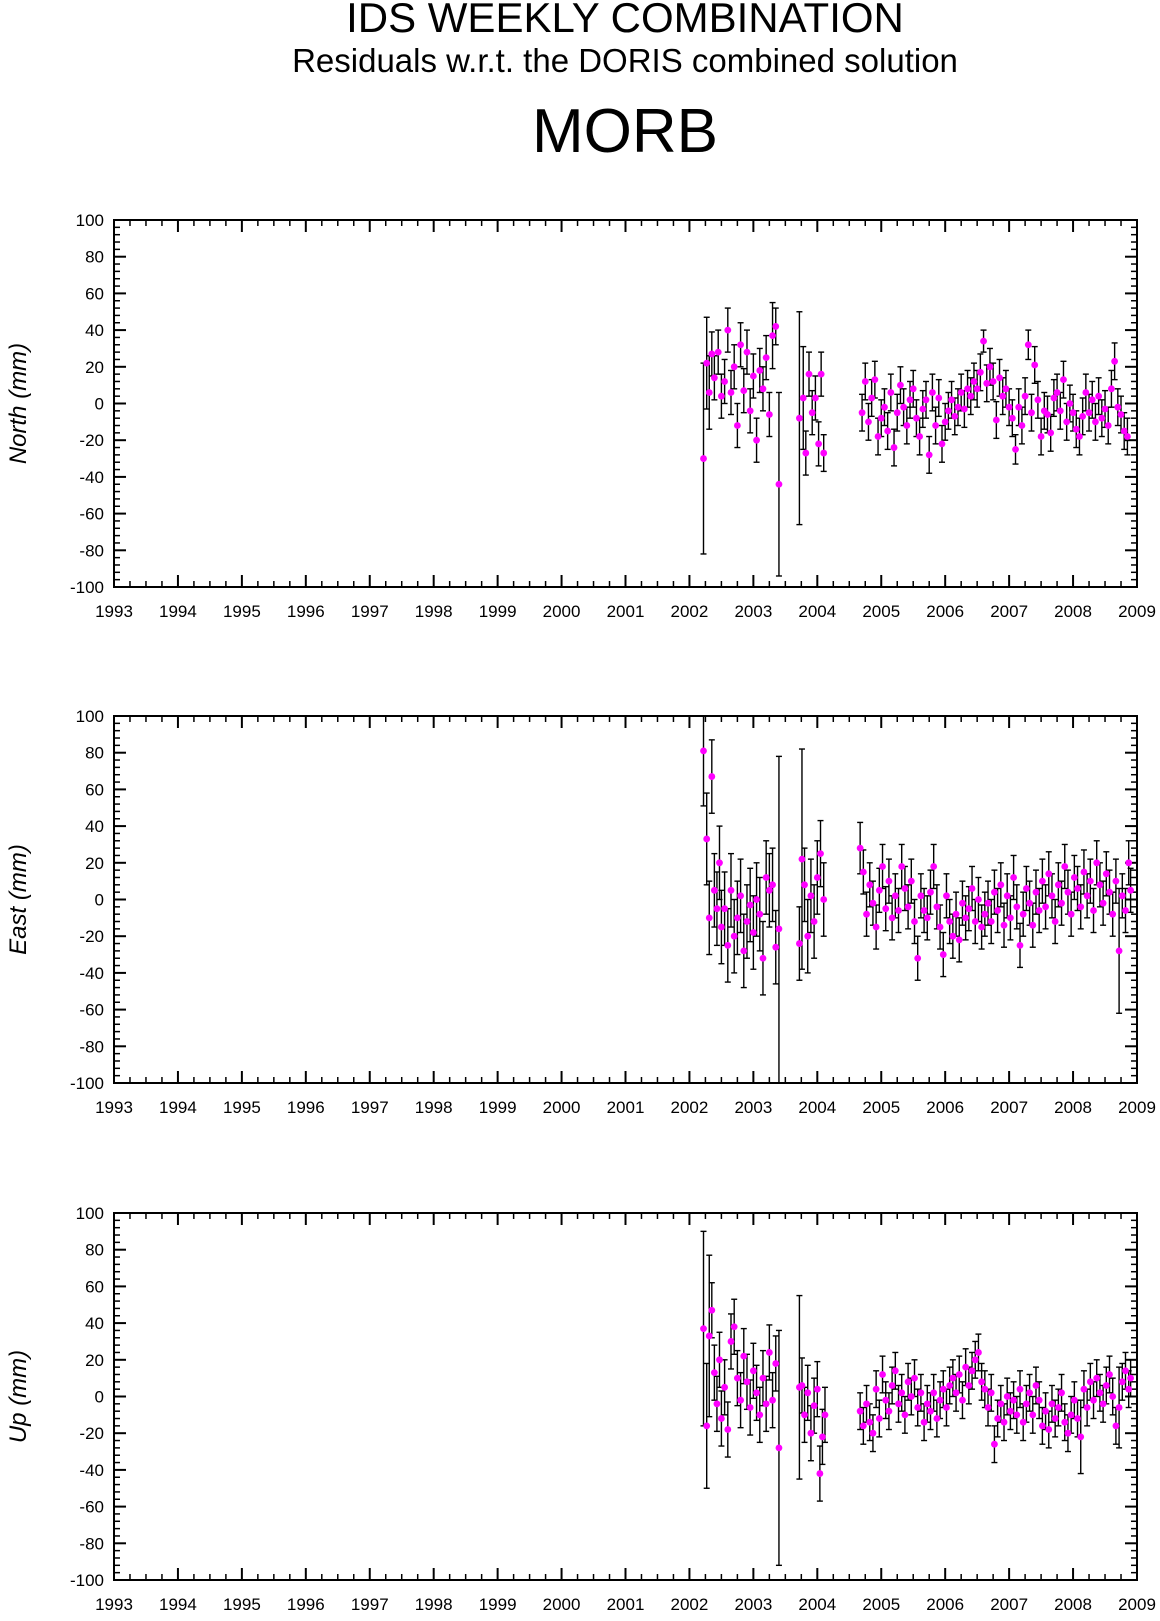  I want to click on north-xtick-label: 2009, so click(1137, 611).